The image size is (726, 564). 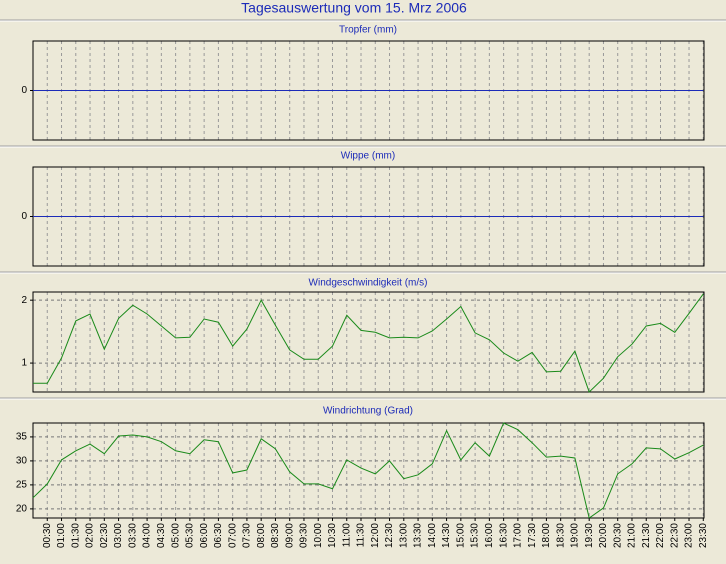 What do you see at coordinates (703, 535) in the screenshot?
I see `x-tick-label: 23:30` at bounding box center [703, 535].